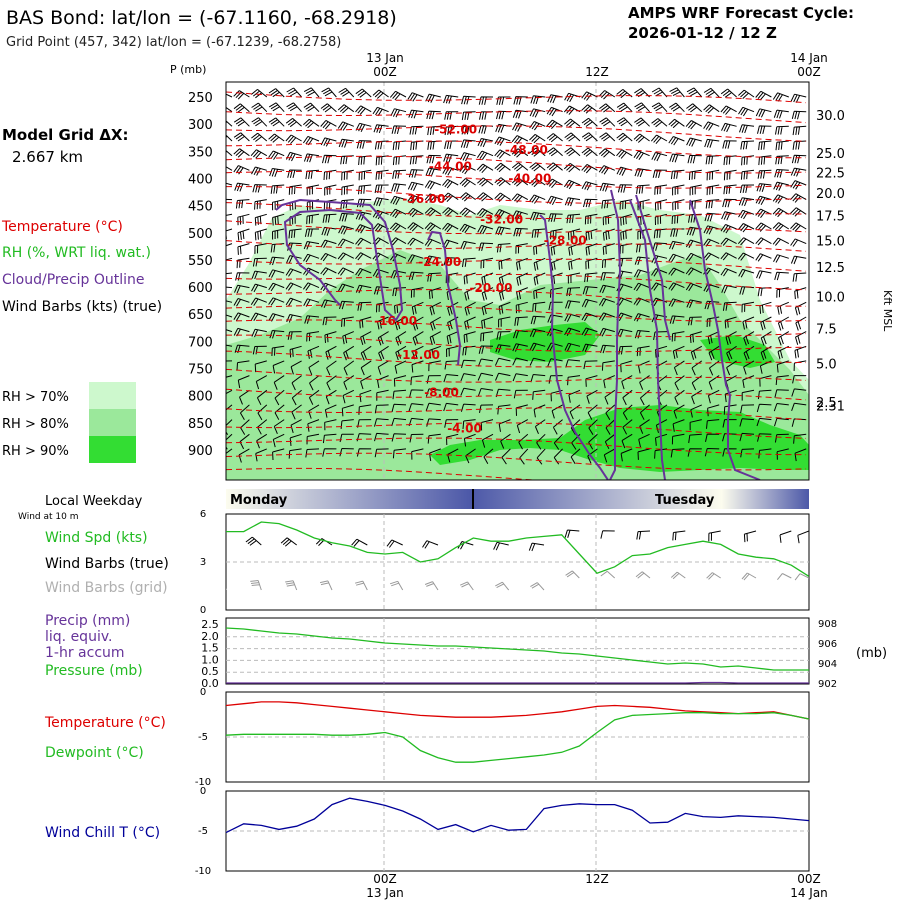  I want to click on windchill-tick: -10, so click(203, 871).